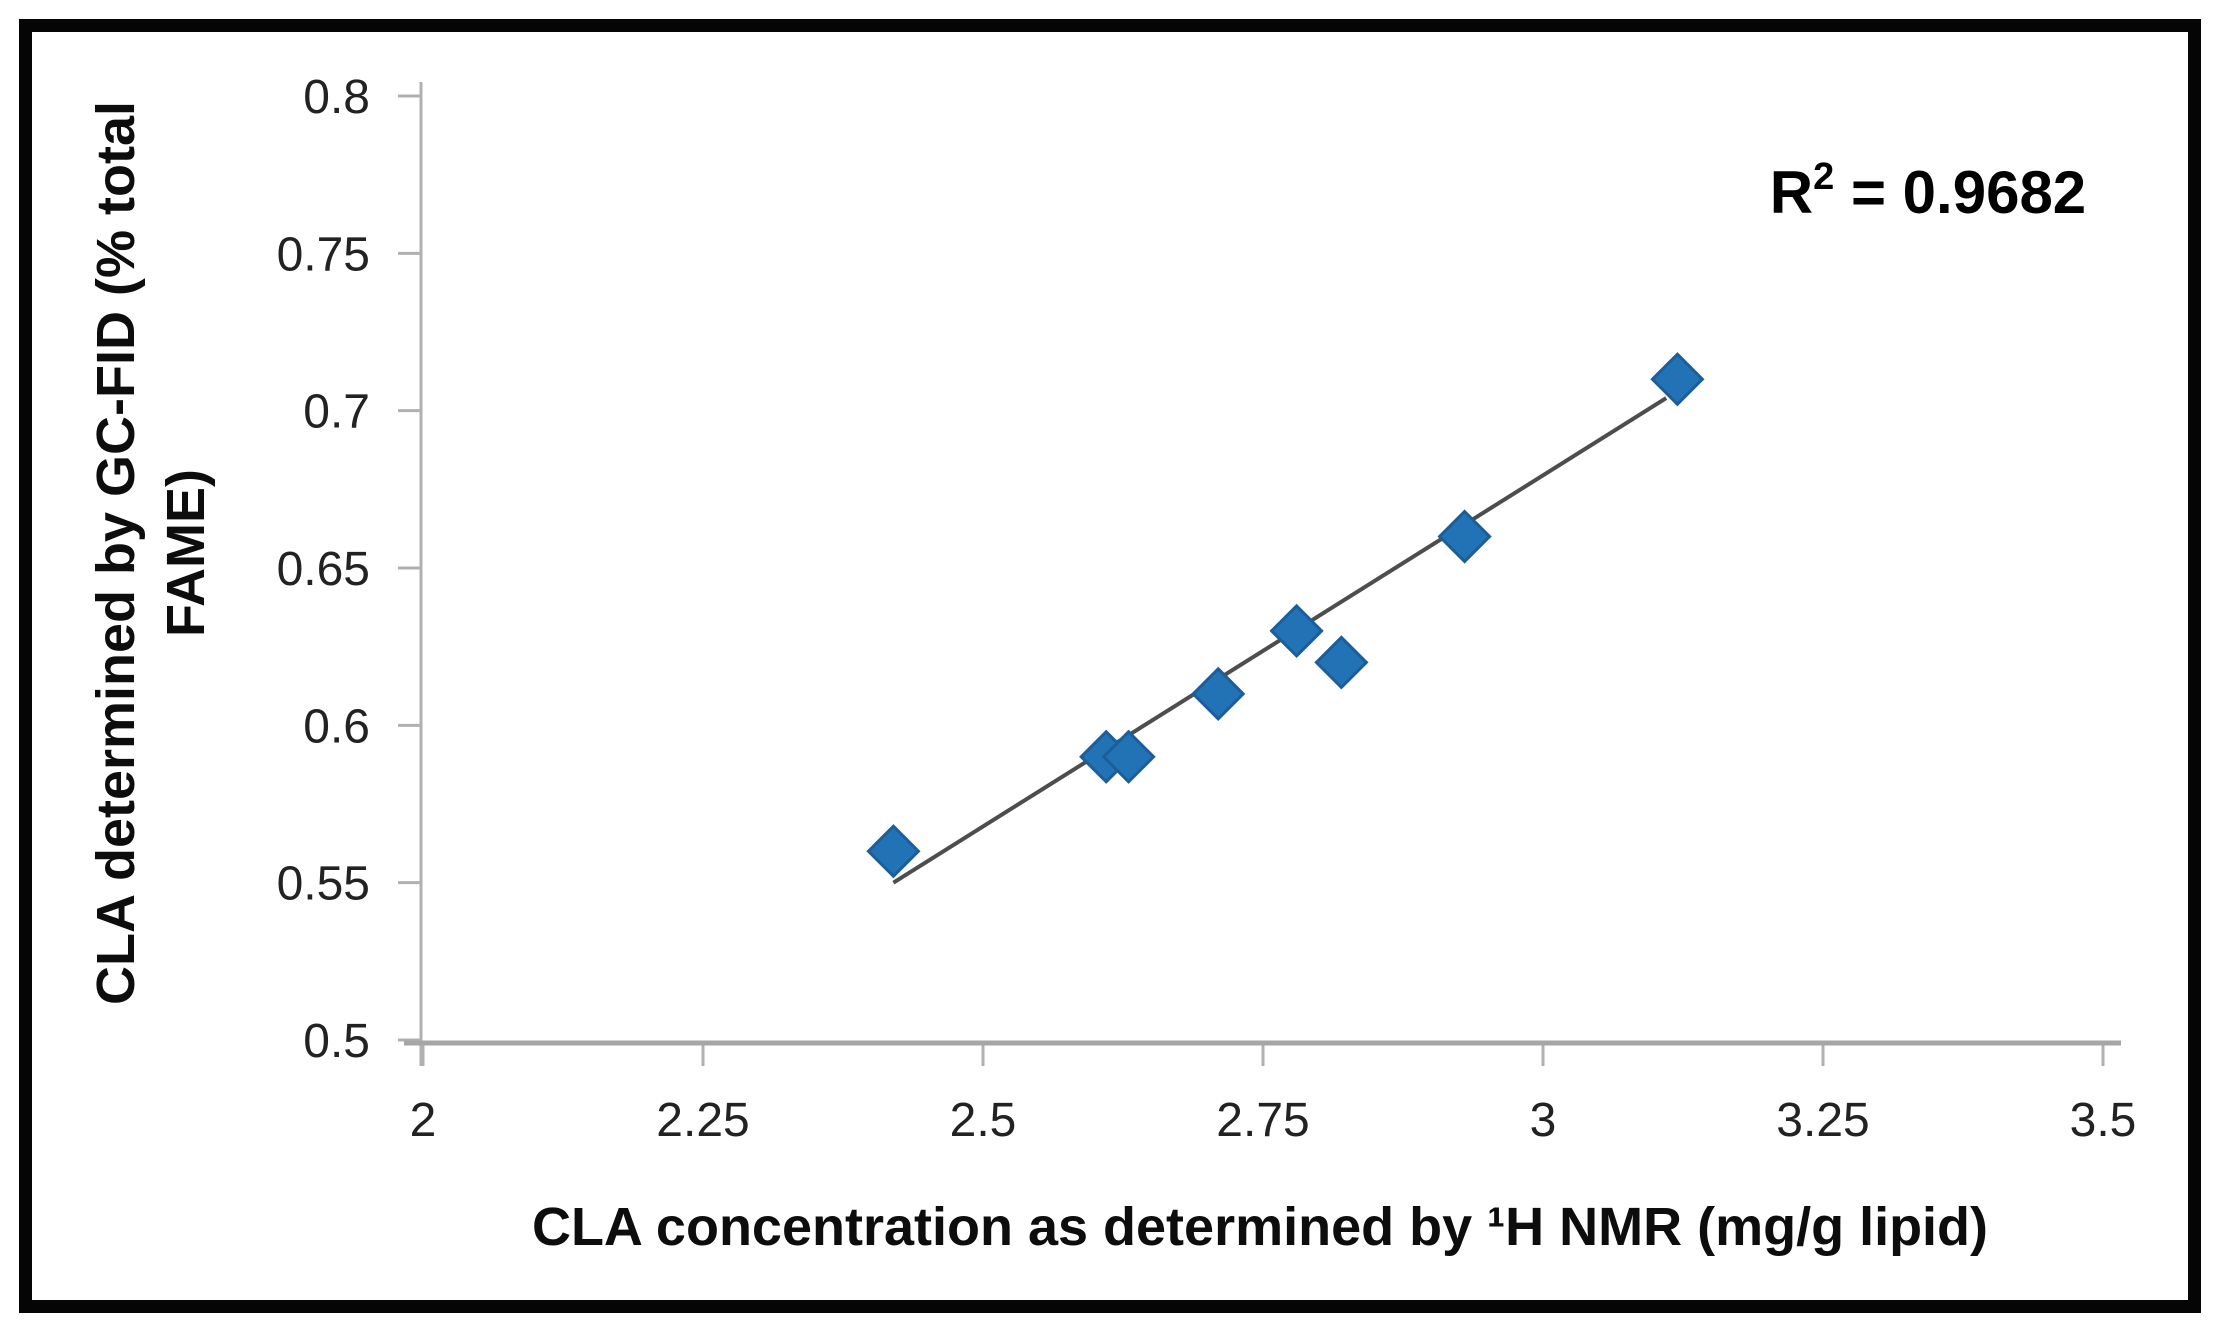  What do you see at coordinates (151, 553) in the screenshot?
I see `y-axis-title: CLA determined by GC-FID (% total FAME)` at bounding box center [151, 553].